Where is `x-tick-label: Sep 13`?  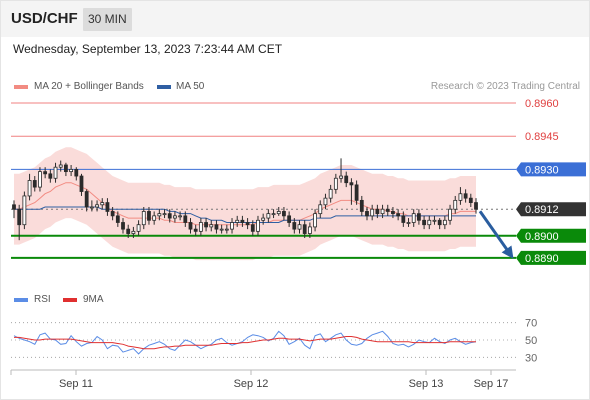
x-tick-label: Sep 13 is located at coordinates (426, 384).